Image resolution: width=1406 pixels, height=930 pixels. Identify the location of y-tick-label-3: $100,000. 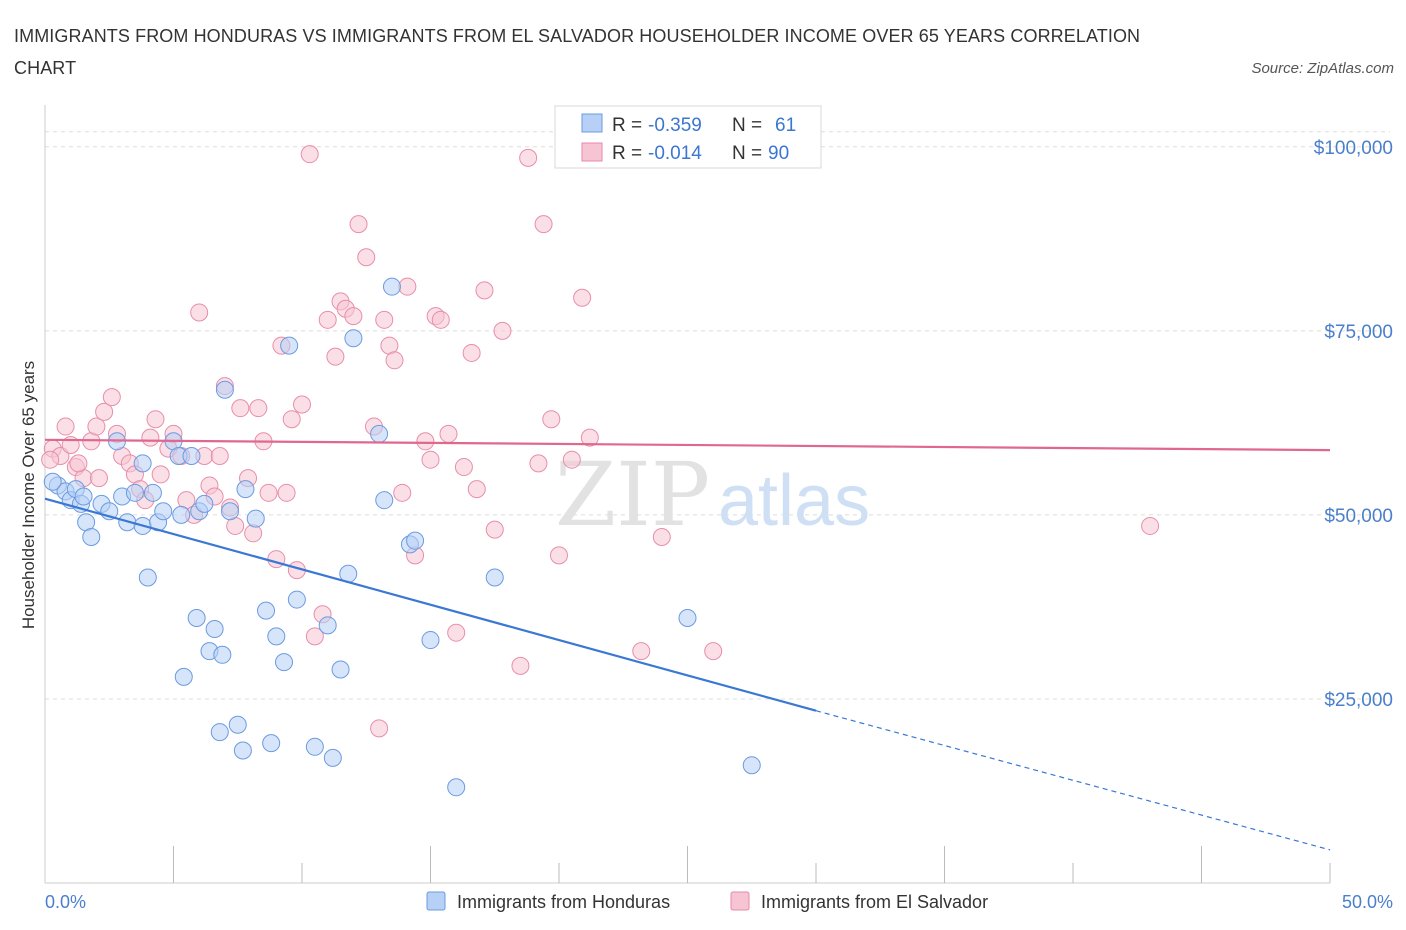
(1353, 148).